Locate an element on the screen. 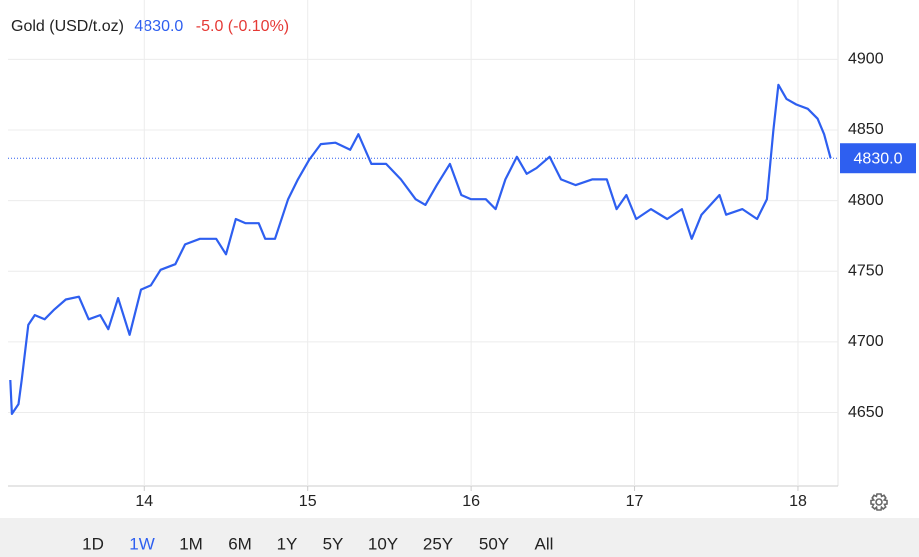 The width and height of the screenshot is (919, 557). range-button: All is located at coordinates (544, 543).